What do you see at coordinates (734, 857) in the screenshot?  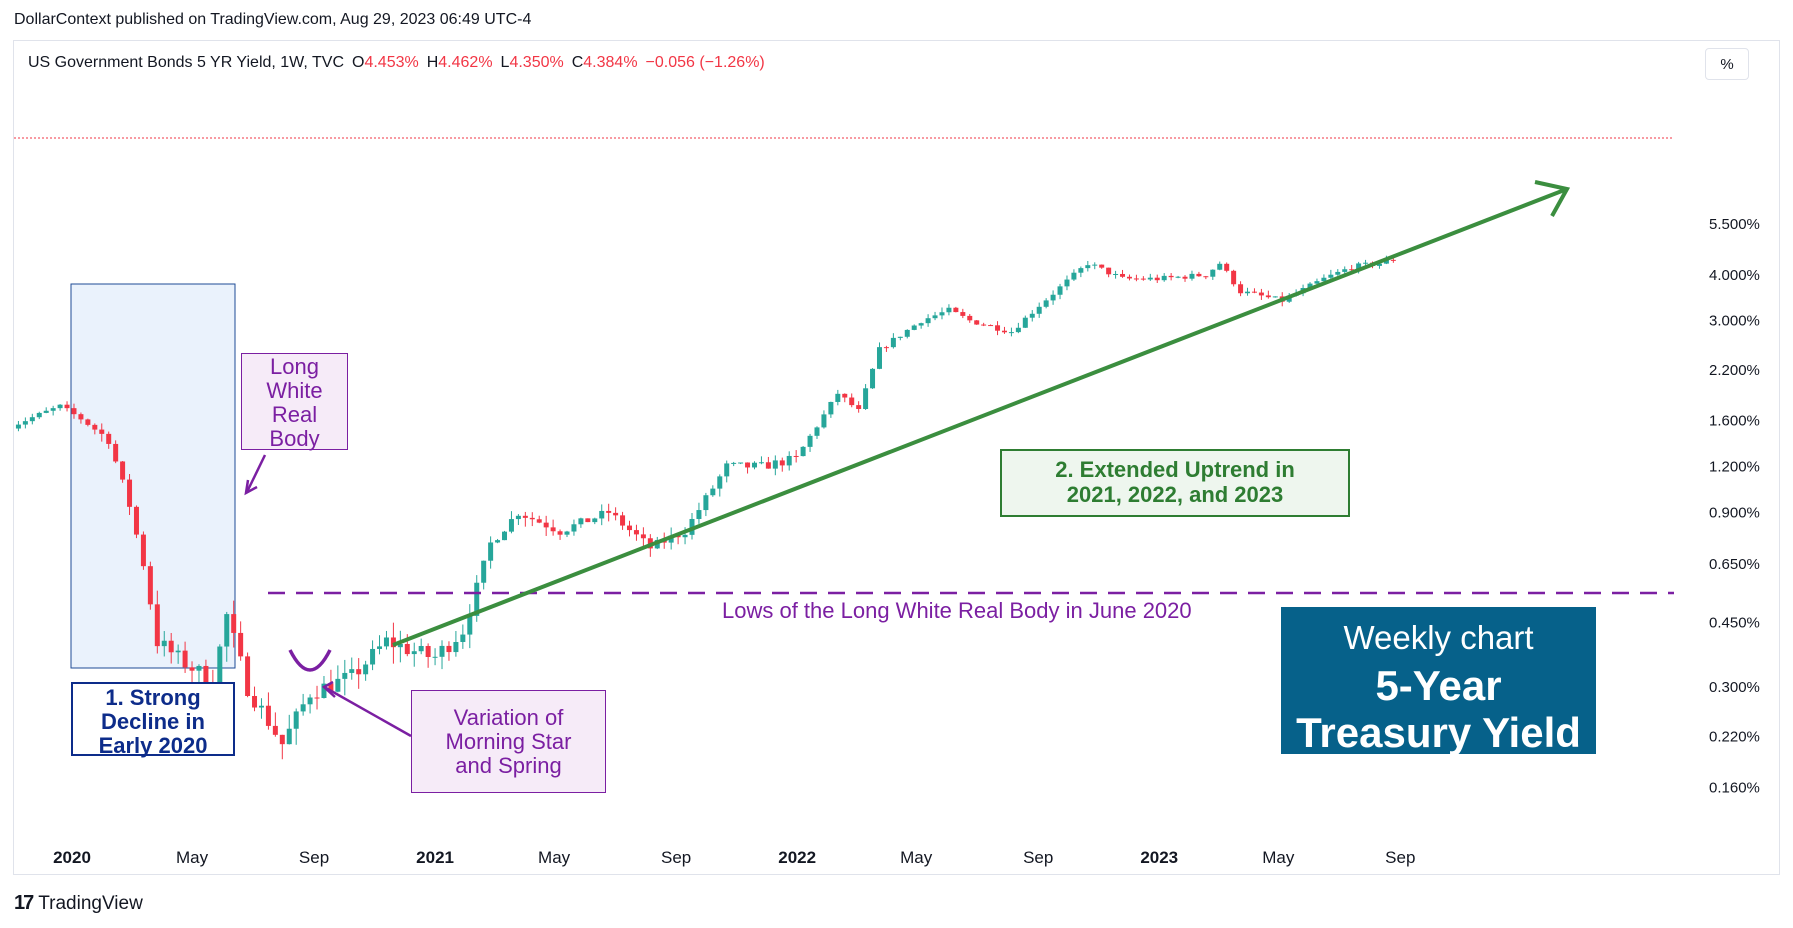 I see `x-axis: 2020 May Sep 2021 May Sep 2022 May Sep 2023 May Sep` at bounding box center [734, 857].